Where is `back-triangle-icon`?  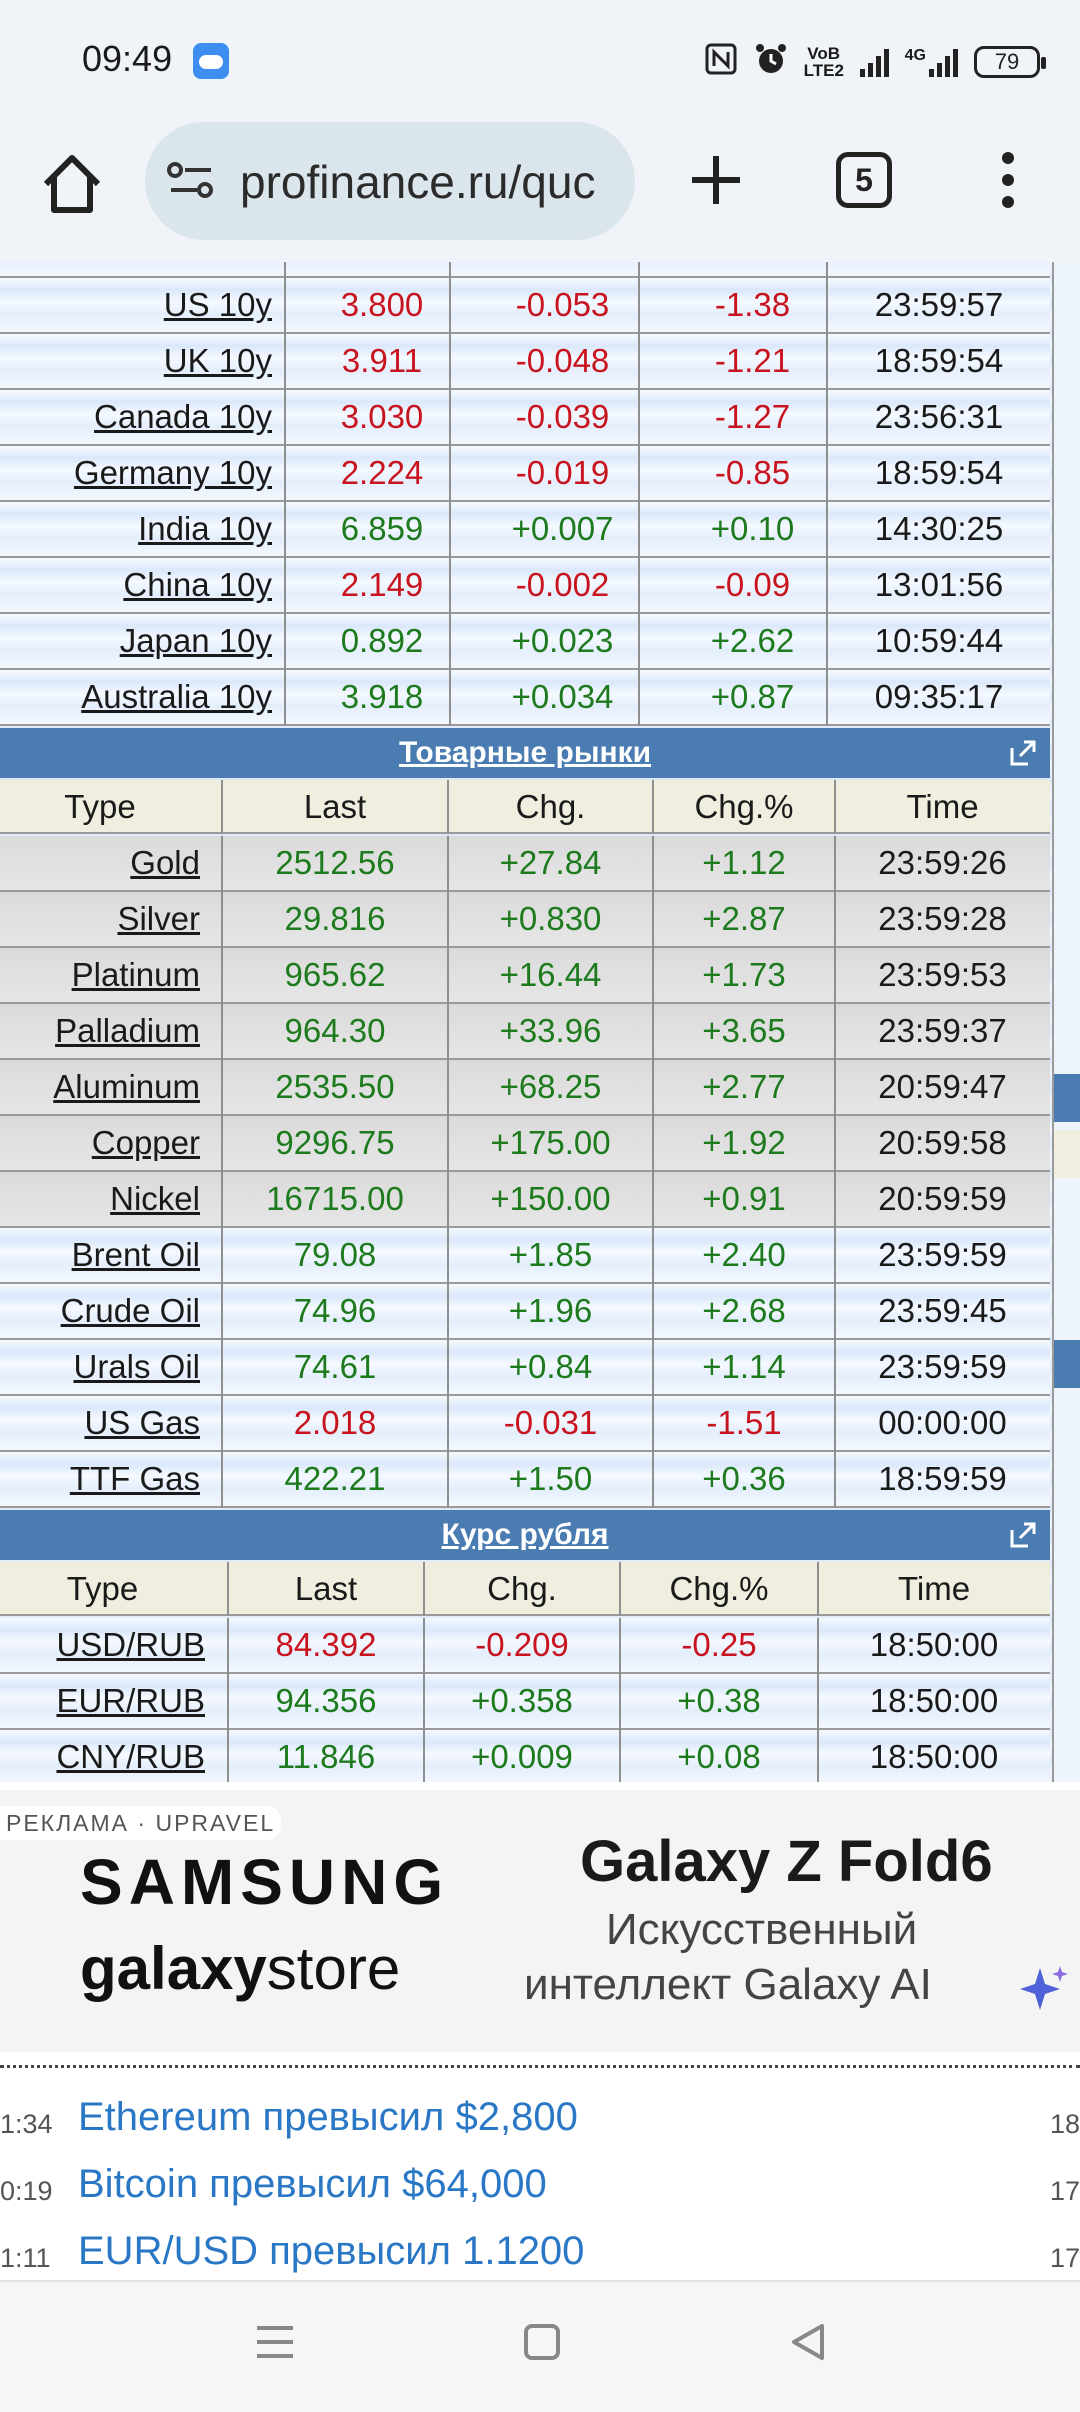
back-triangle-icon is located at coordinates (808, 2342).